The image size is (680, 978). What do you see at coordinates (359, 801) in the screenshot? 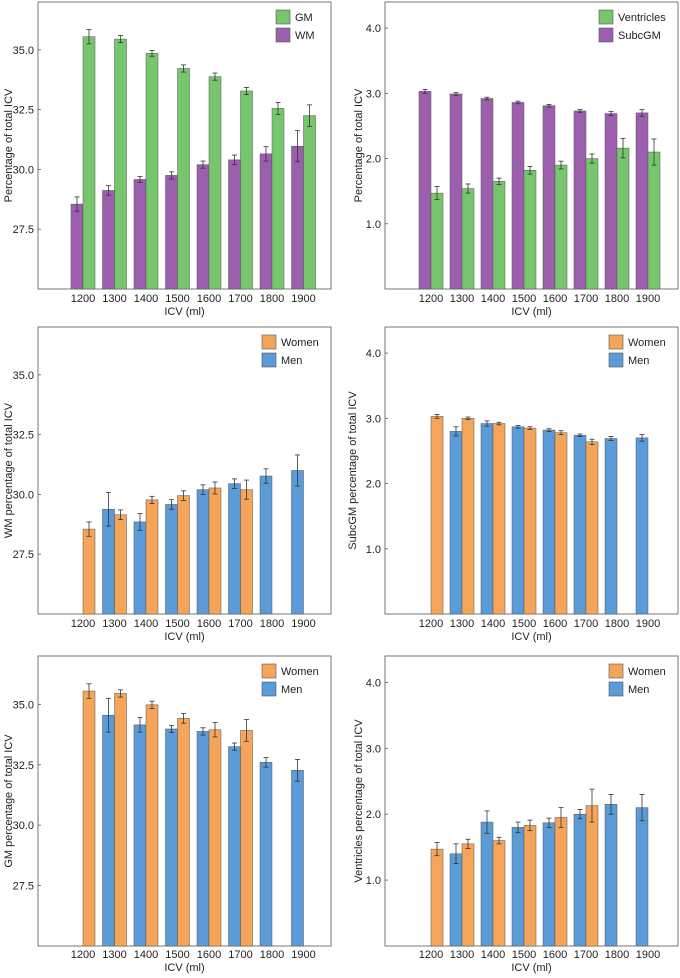
I see `y-axis-label: Ventricles percentage of total ICV` at bounding box center [359, 801].